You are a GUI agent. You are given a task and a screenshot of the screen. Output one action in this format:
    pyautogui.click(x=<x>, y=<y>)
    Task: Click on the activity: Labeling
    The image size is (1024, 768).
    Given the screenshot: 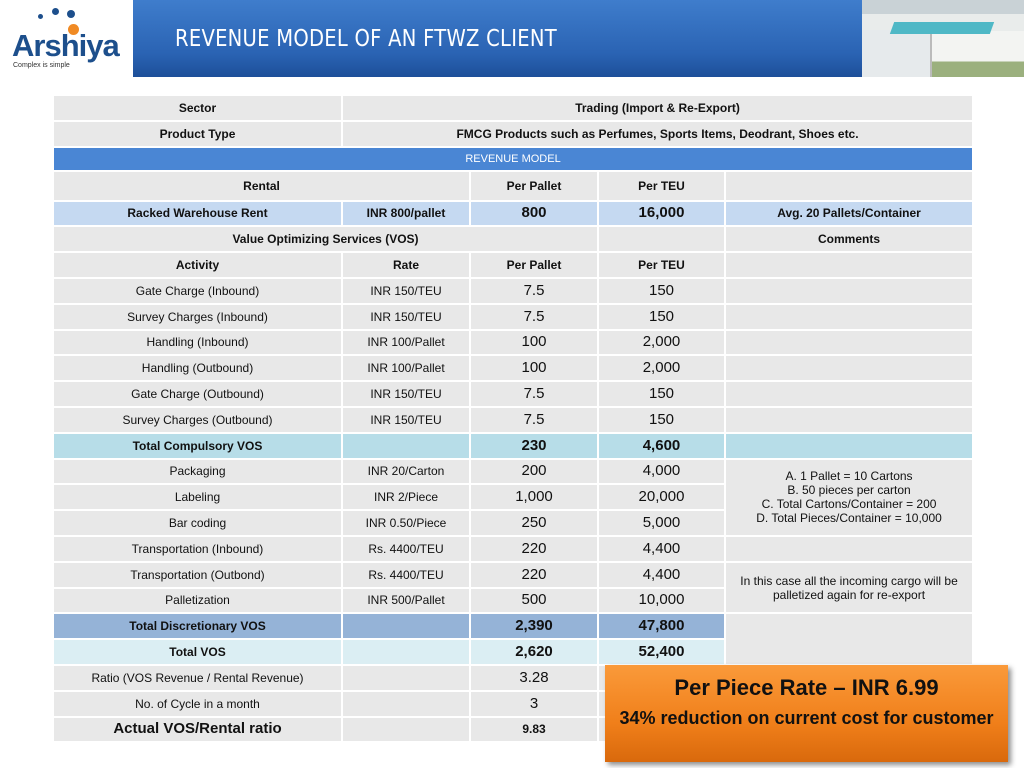 What is the action you would take?
    pyautogui.click(x=197, y=497)
    